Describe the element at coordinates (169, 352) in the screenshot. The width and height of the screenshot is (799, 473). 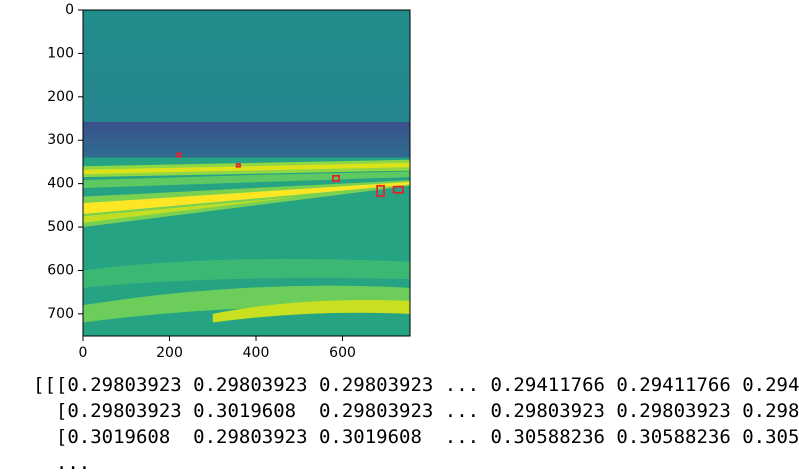
I see `x-tick-label: 200` at that location.